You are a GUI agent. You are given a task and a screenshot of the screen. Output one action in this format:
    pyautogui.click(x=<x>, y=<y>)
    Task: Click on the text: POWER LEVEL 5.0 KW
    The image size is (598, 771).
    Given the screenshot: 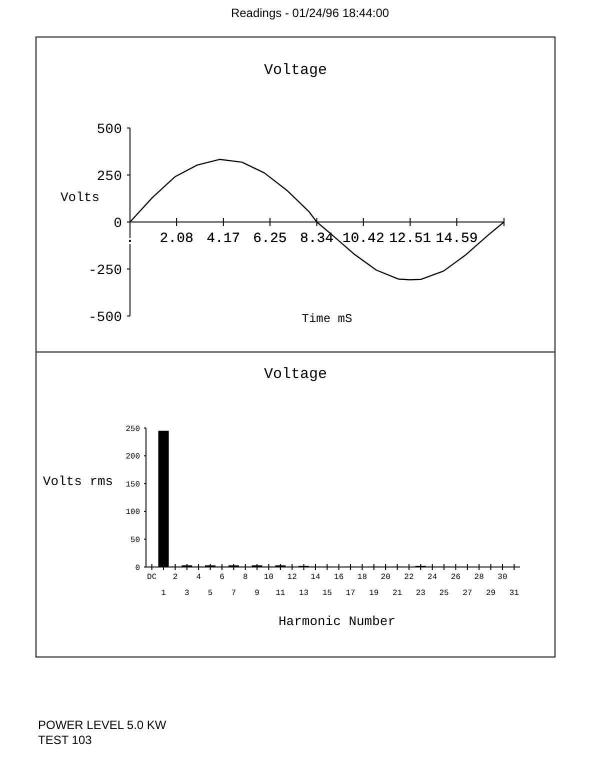 What is the action you would take?
    pyautogui.click(x=102, y=725)
    